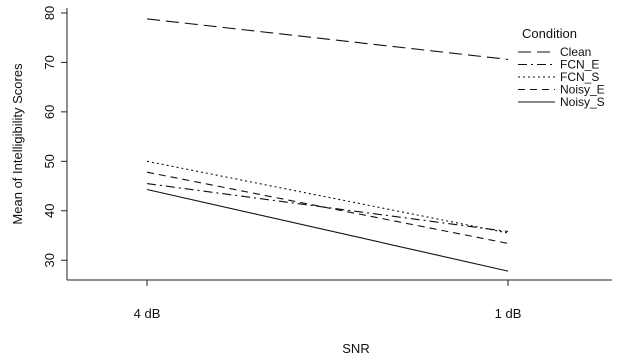 This screenshot has width=621, height=360. I want to click on x-tick-label: 1 dB, so click(508, 313).